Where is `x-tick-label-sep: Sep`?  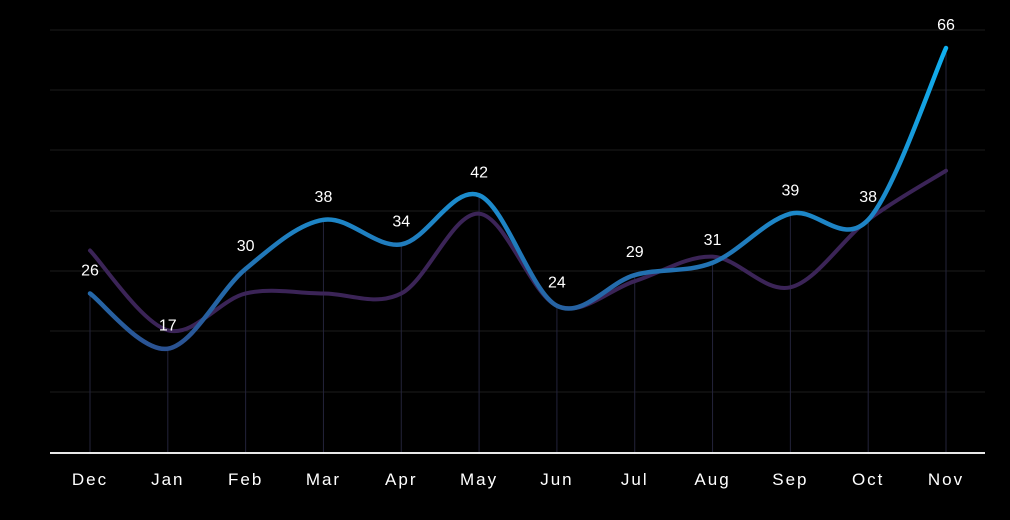 x-tick-label-sep: Sep is located at coordinates (790, 479).